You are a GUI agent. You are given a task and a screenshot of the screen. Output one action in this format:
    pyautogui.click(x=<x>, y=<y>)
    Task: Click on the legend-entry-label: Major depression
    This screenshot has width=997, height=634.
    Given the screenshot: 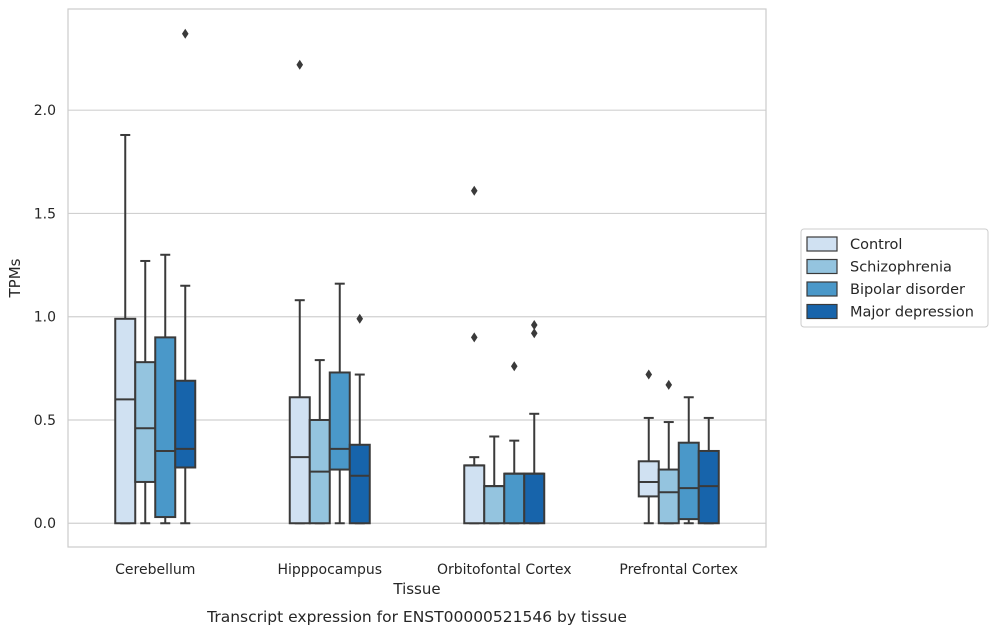 What is the action you would take?
    pyautogui.click(x=912, y=313)
    